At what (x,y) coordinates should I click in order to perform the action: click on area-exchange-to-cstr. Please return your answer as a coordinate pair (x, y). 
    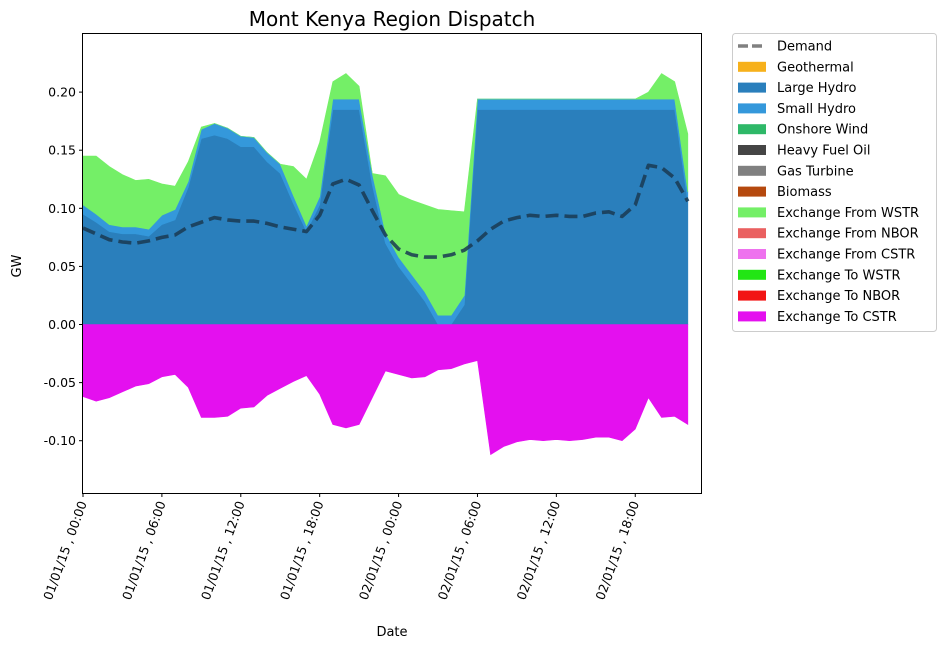
    Looking at the image, I should click on (385, 390).